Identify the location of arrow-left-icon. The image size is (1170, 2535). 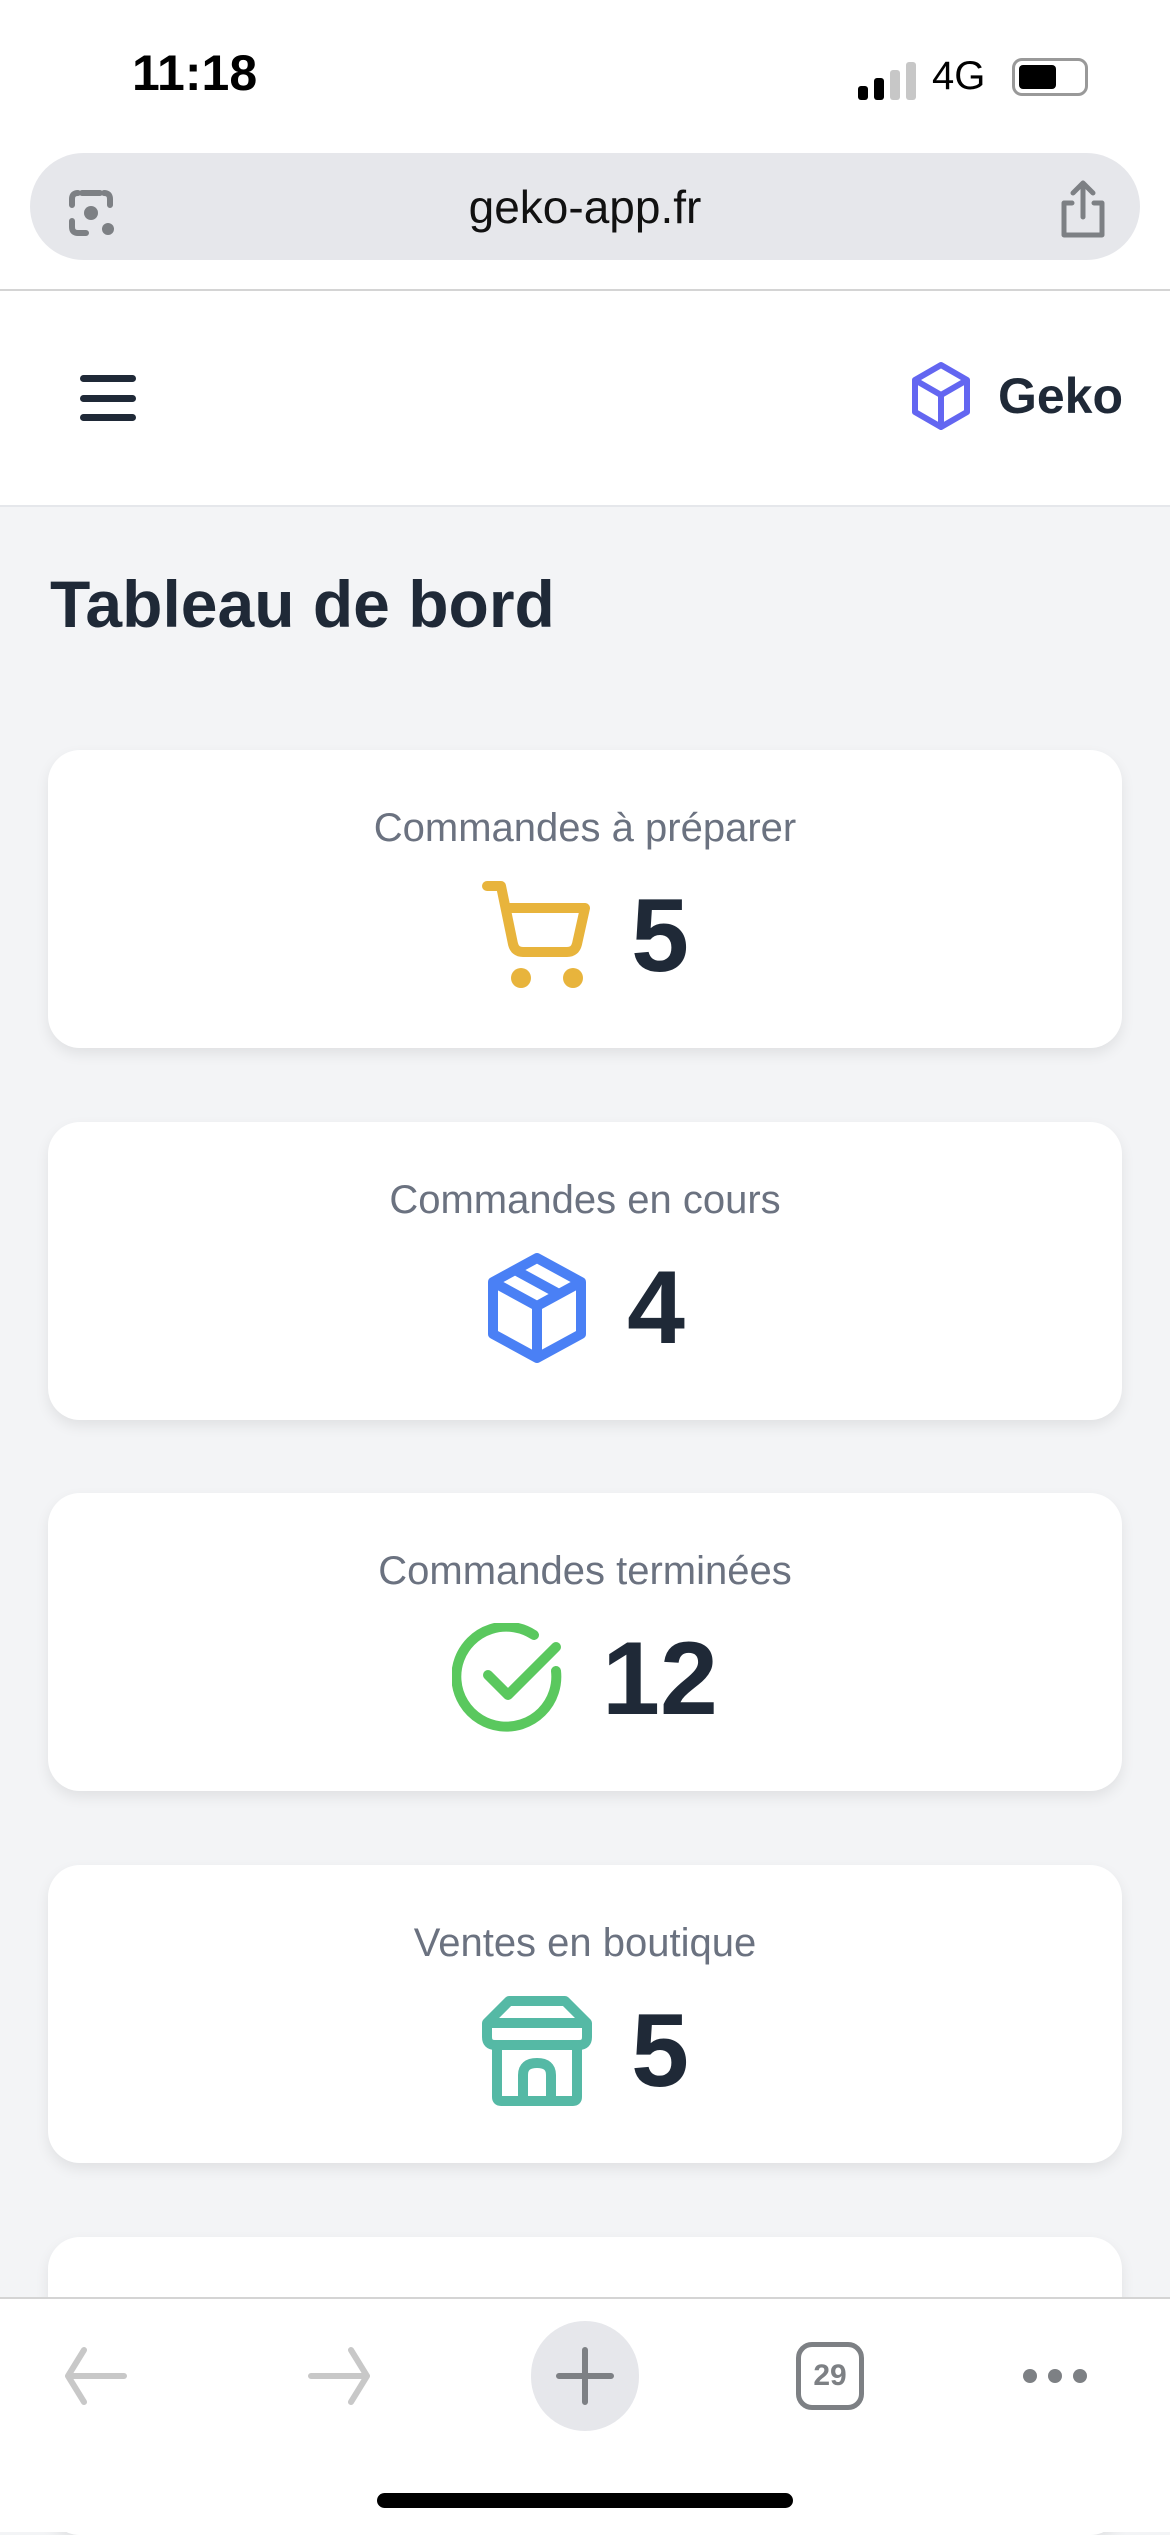
(96, 2376).